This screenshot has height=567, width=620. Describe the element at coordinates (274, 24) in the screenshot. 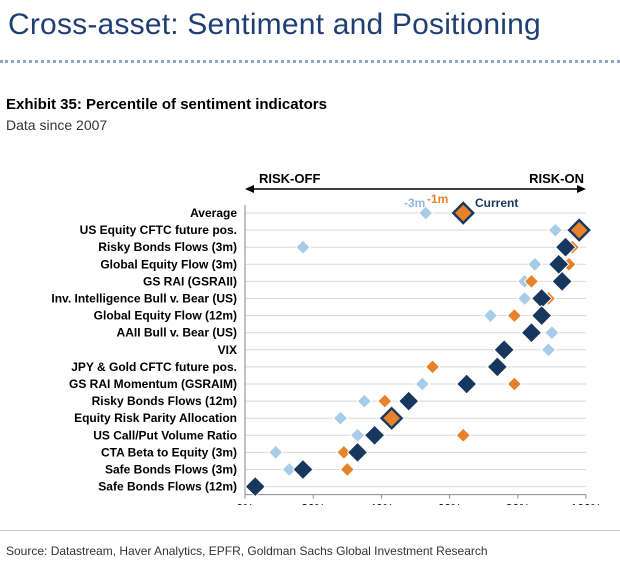

I see `page-title: Cross-asset: Sentiment and Positioning` at that location.